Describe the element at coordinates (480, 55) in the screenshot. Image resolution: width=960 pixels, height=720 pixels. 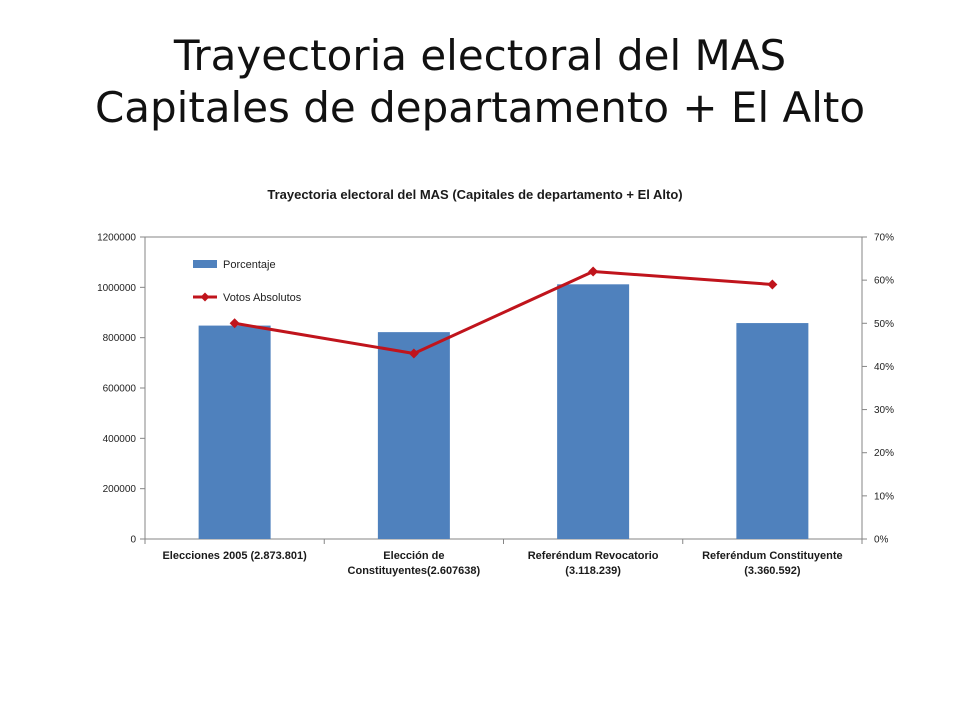
I see `slide-title-line-1: Trayectoria electoral del MAS` at that location.